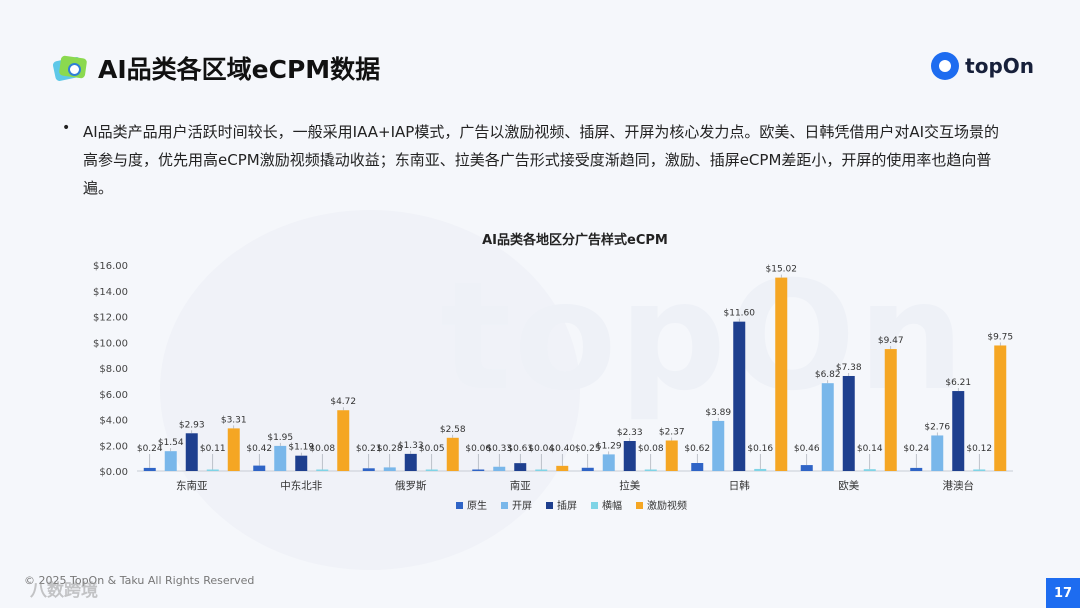 The width and height of the screenshot is (1080, 608). Describe the element at coordinates (390, 449) in the screenshot. I see `data-label: $0.28` at that location.